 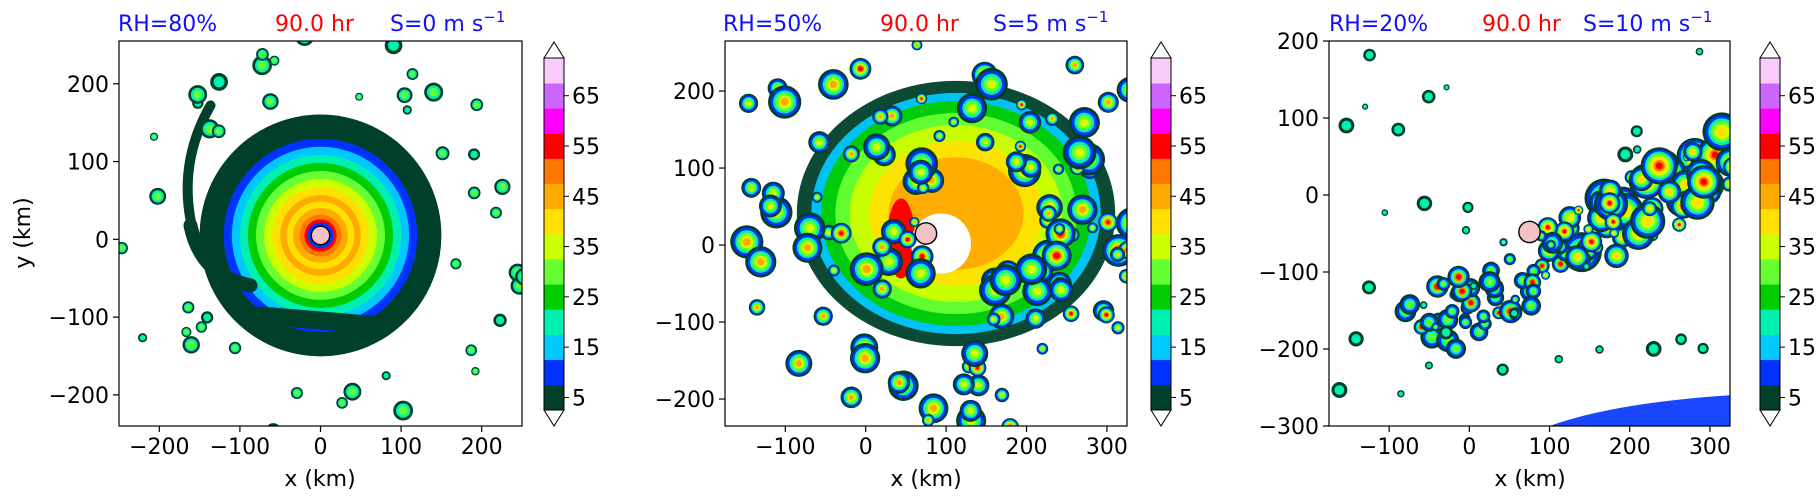 I want to click on x-tick-label: 0, so click(x=1469, y=447).